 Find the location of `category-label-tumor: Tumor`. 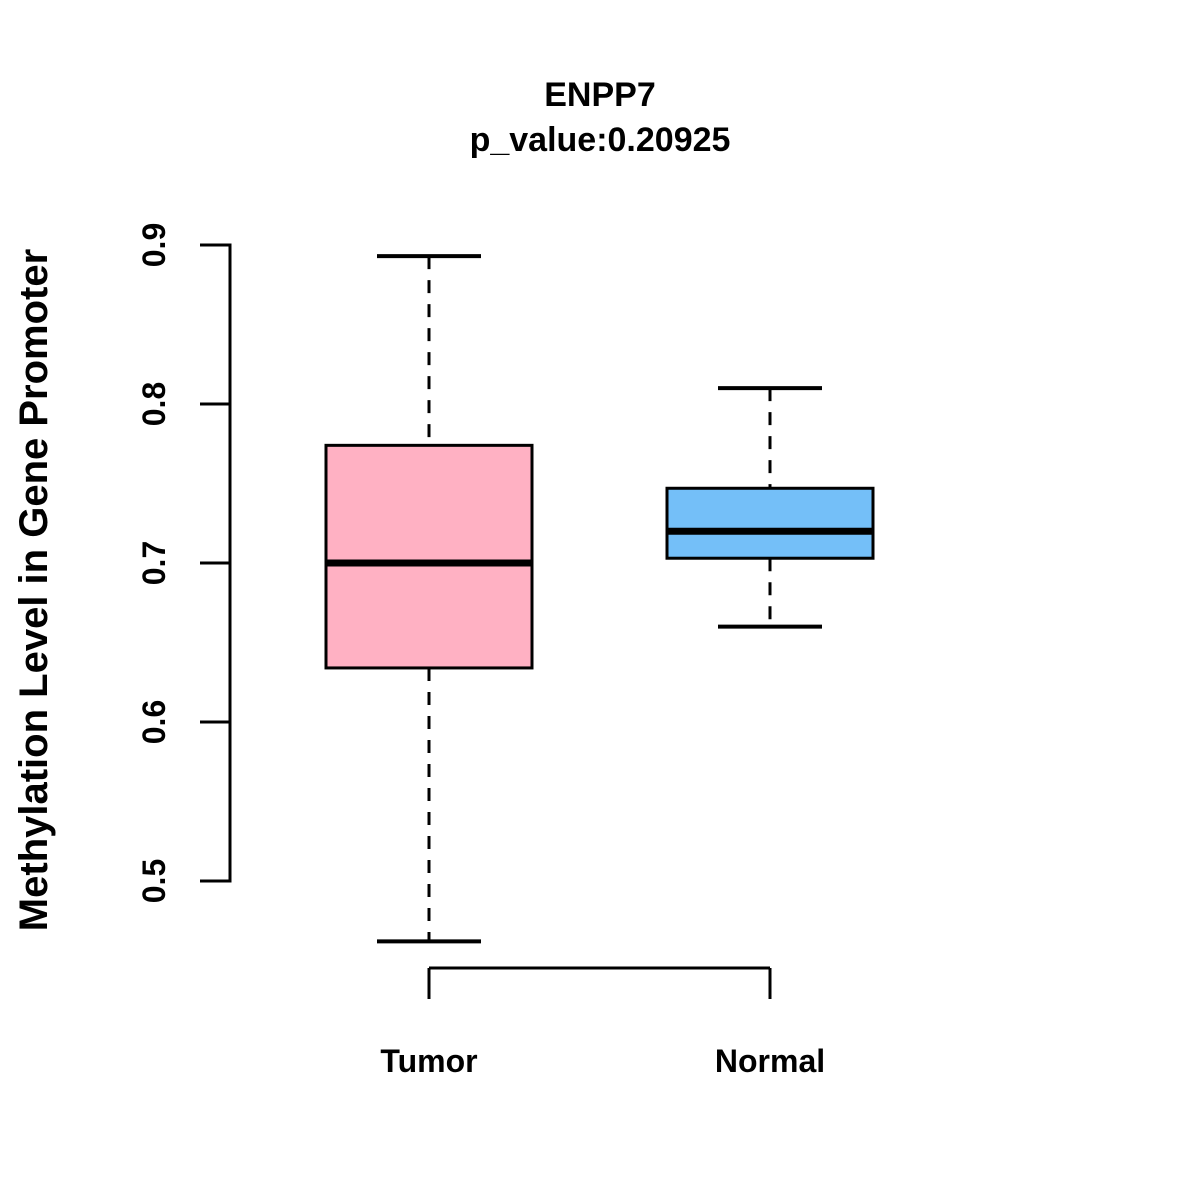

category-label-tumor: Tumor is located at coordinates (428, 1061).